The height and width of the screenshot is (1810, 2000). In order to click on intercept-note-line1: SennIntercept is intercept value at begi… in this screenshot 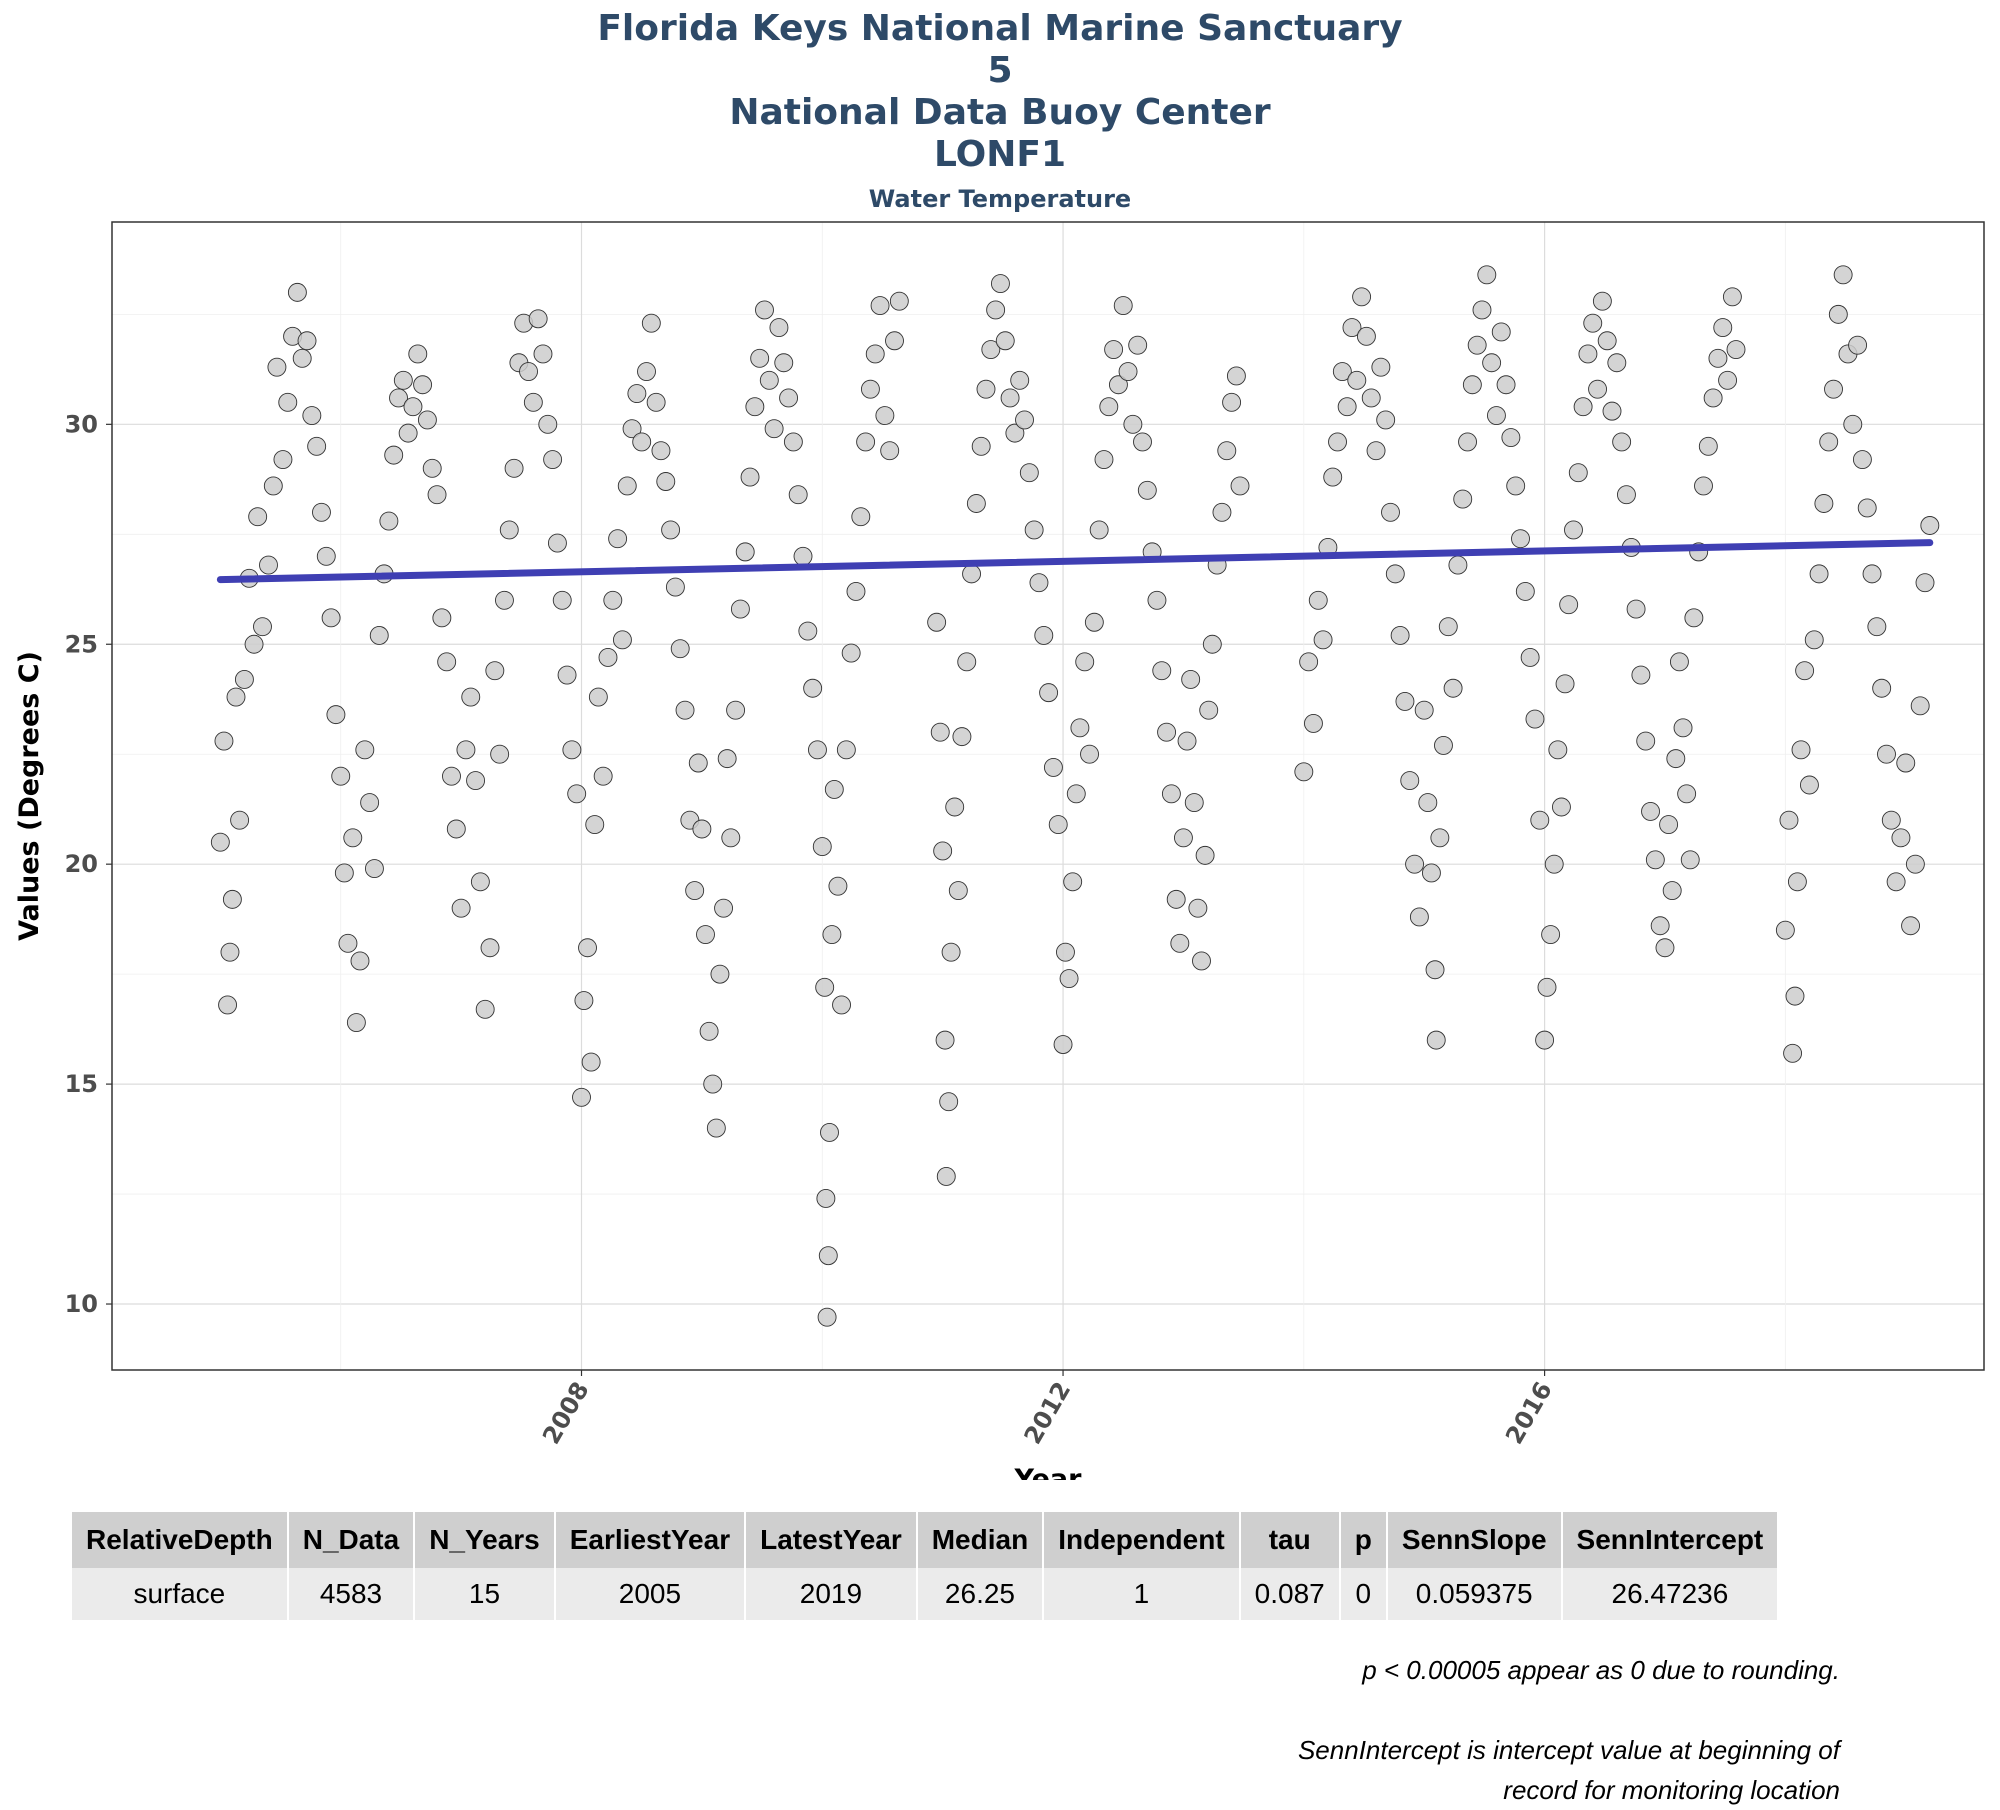, I will do `click(1568, 1750)`.